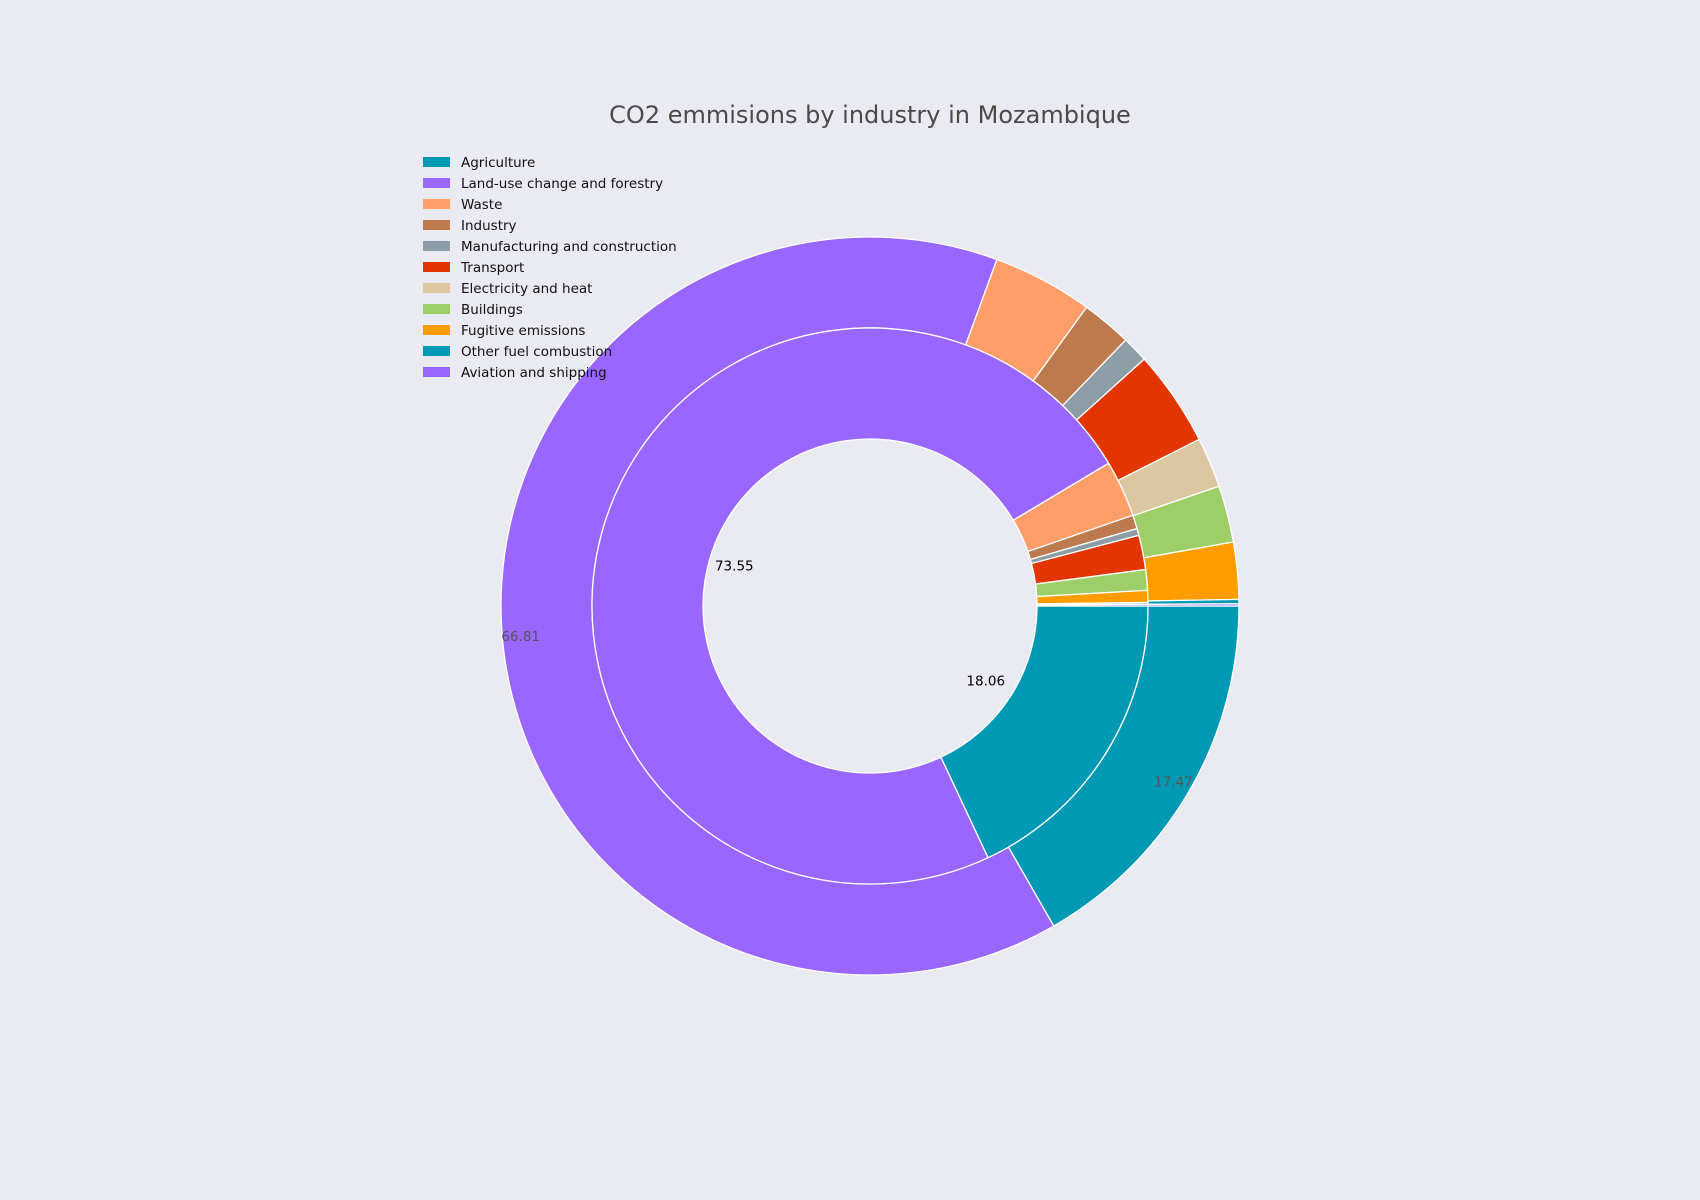 The image size is (1700, 1200). Describe the element at coordinates (569, 247) in the screenshot. I see `legend-label-manufacturing-and-construction: Manufacturing and construction` at that location.